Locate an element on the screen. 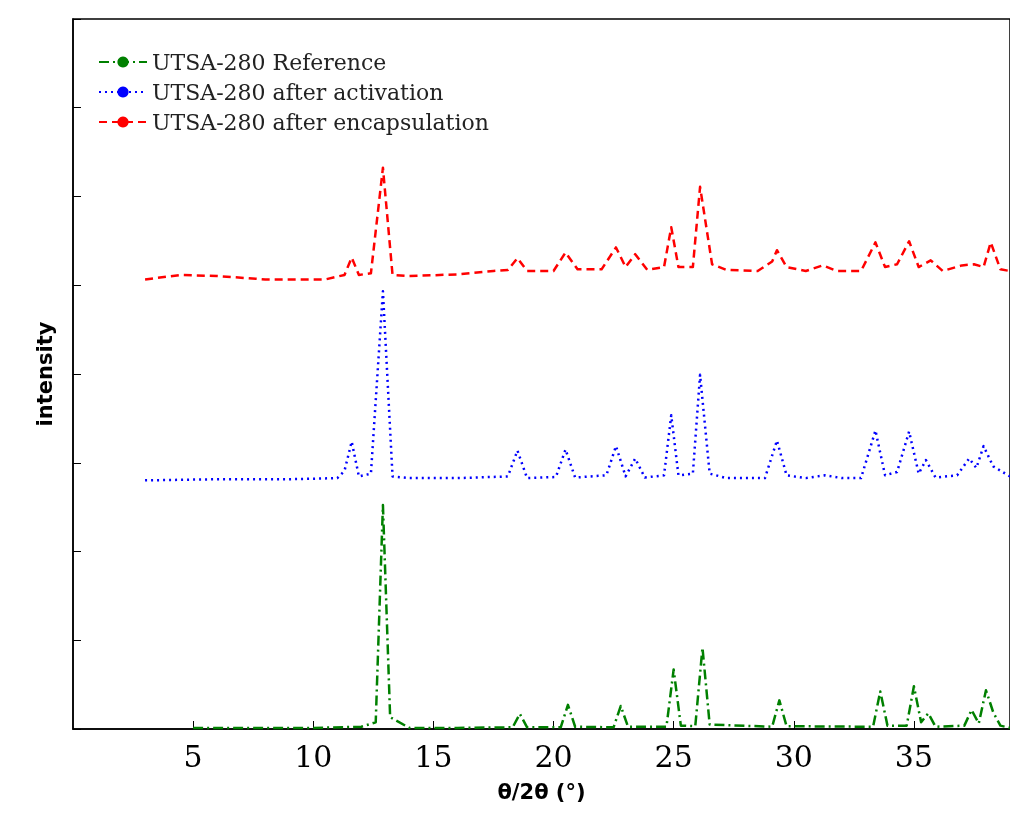  x-tick-label: 20 is located at coordinates (553, 756).